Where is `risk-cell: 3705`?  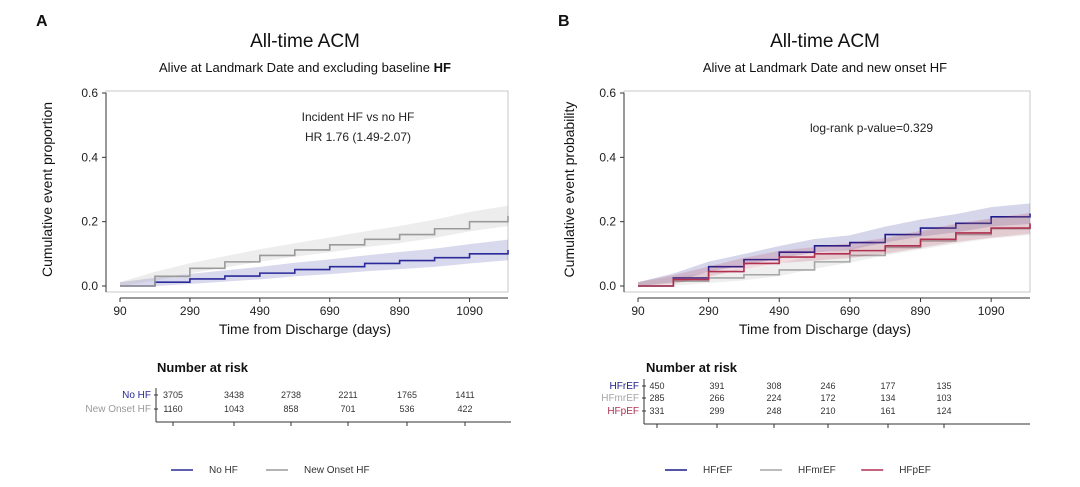 risk-cell: 3705 is located at coordinates (173, 395).